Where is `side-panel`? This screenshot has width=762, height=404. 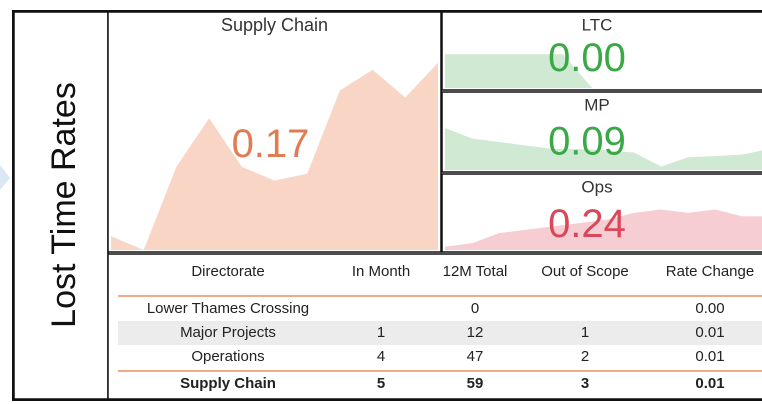
side-panel is located at coordinates (61, 205).